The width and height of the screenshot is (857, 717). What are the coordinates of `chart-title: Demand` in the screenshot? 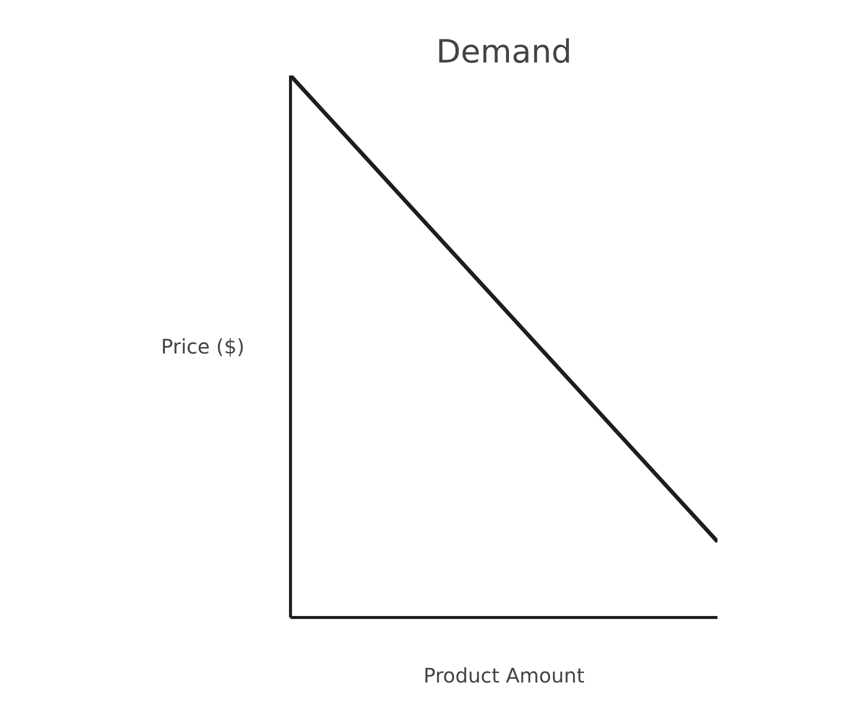 It's located at (504, 51).